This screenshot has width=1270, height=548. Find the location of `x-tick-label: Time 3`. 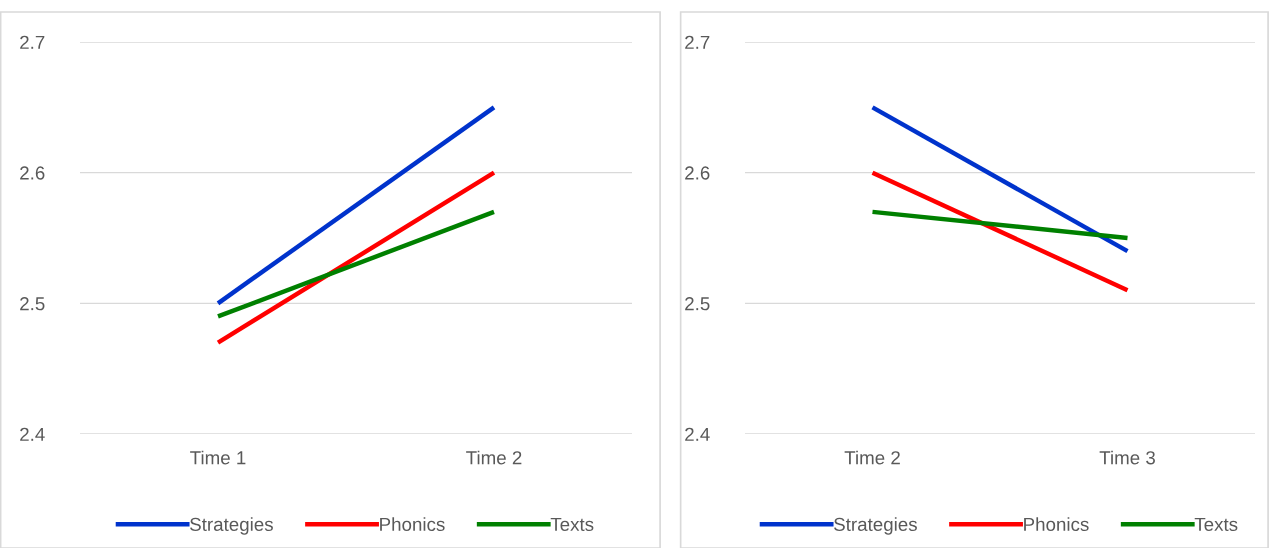

x-tick-label: Time 3 is located at coordinates (1127, 457).